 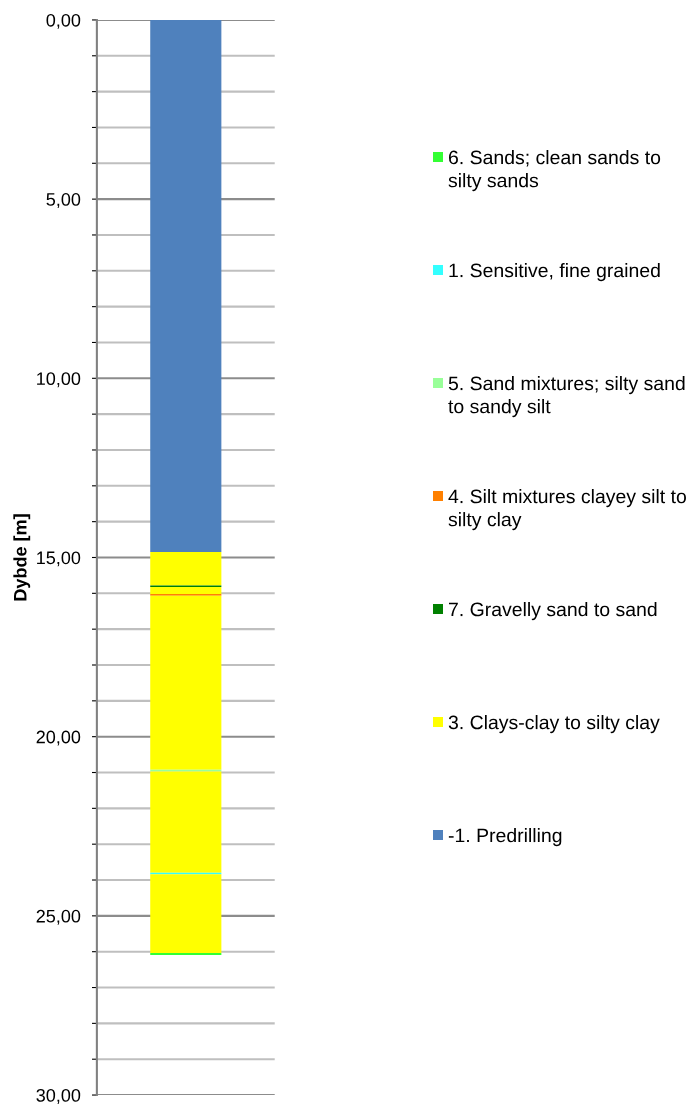 What do you see at coordinates (59, 380) in the screenshot?
I see `y-tick-label: 10,00` at bounding box center [59, 380].